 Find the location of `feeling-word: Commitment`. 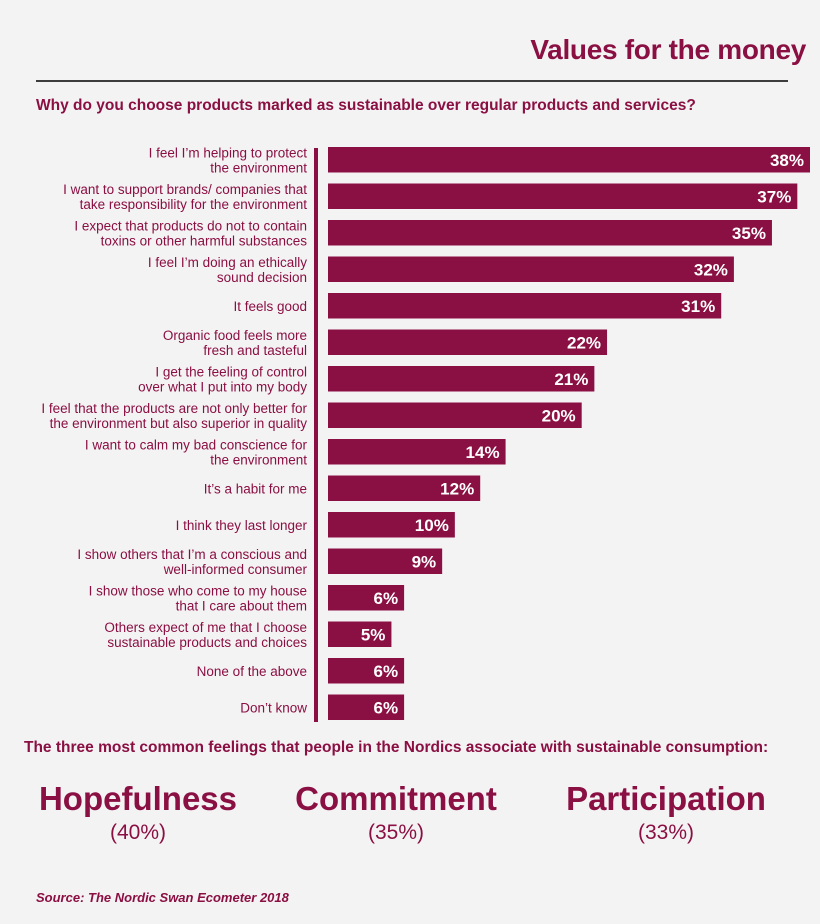

feeling-word: Commitment is located at coordinates (396, 798).